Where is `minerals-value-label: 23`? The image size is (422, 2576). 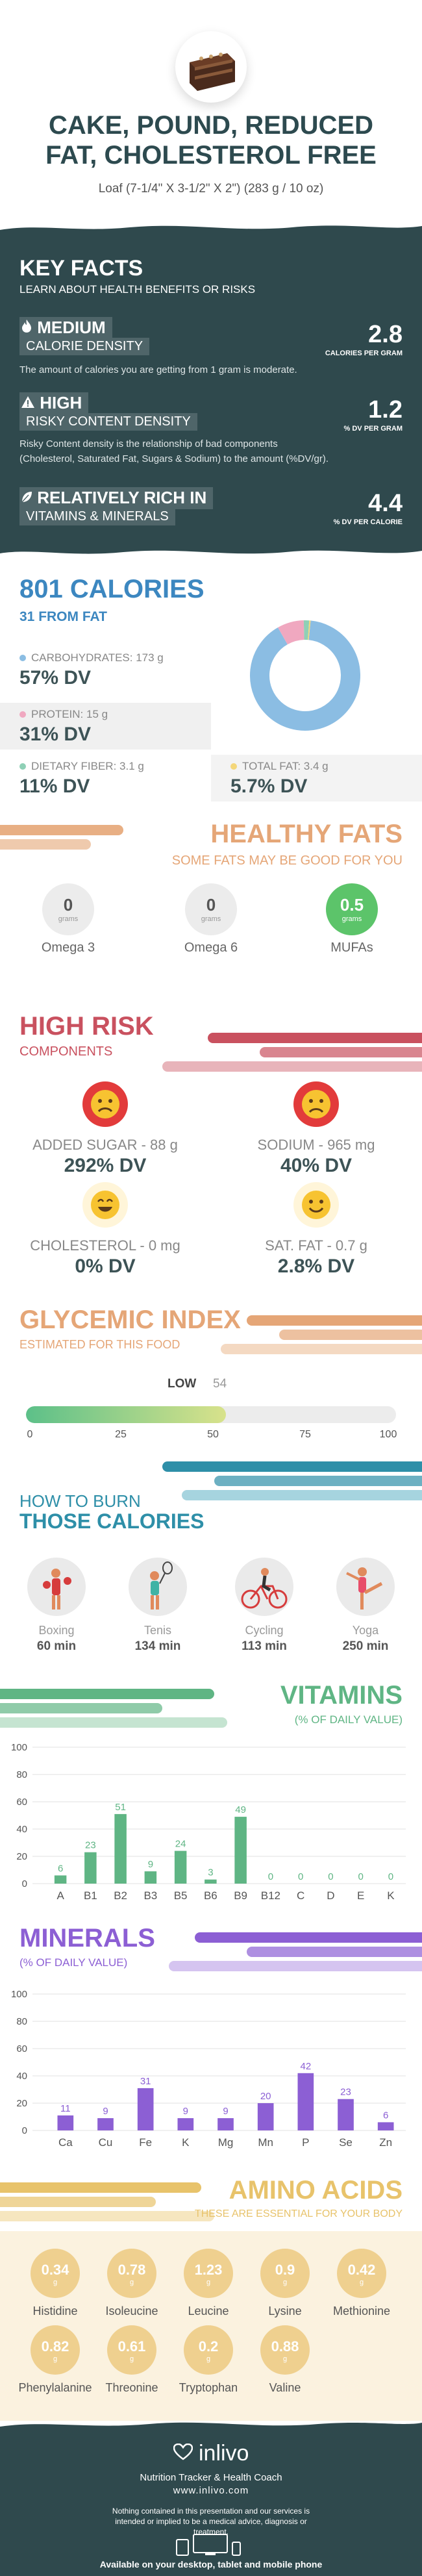
minerals-value-label: 23 is located at coordinates (345, 2092).